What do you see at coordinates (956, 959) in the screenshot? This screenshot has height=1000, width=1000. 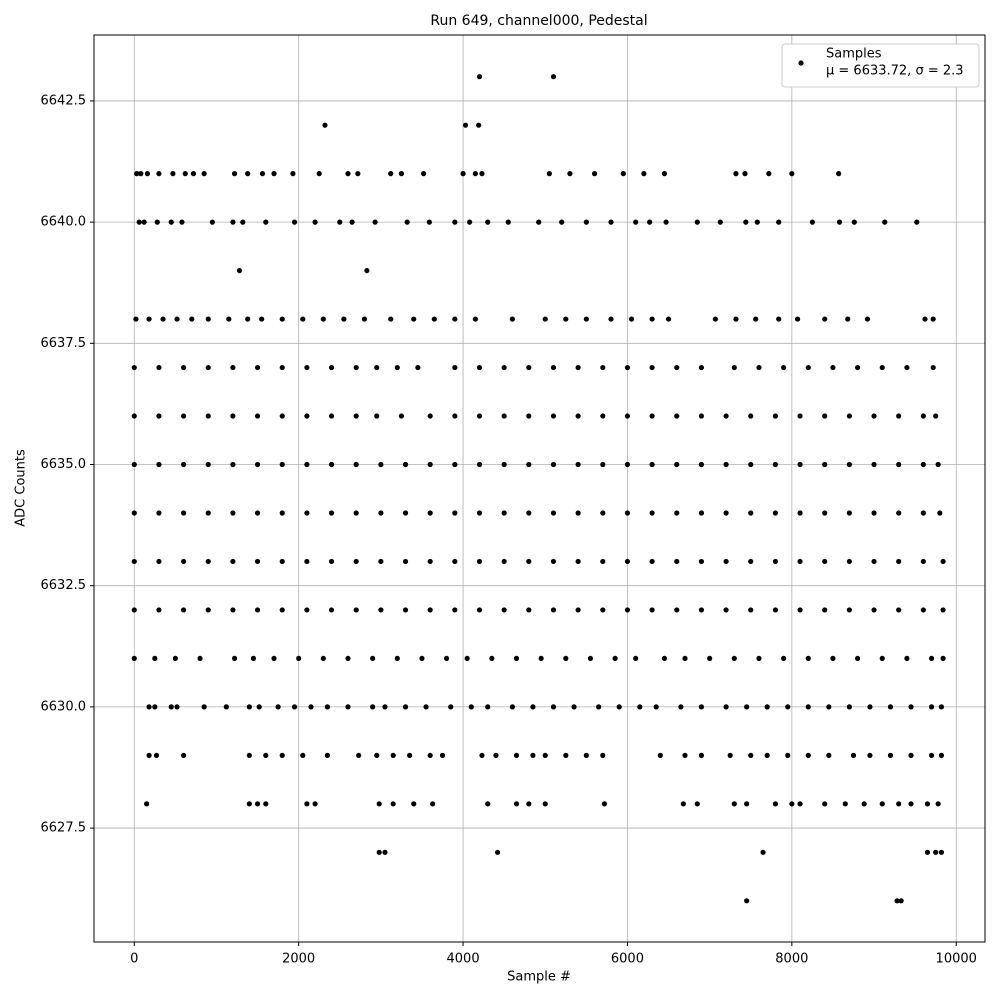 I see `x-tick-label: 10000` at bounding box center [956, 959].